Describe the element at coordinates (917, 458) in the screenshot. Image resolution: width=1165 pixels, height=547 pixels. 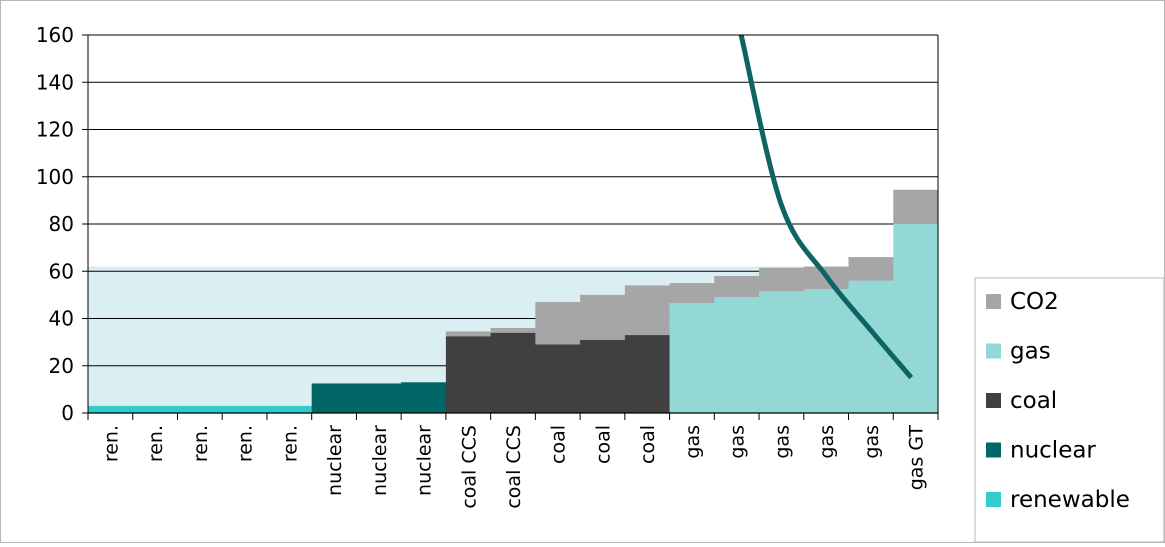
I see `x-category-label: gas GT` at that location.